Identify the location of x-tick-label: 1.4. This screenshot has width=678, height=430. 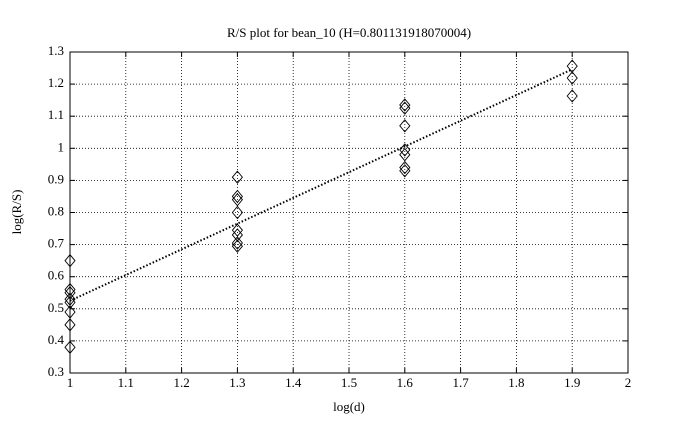
(293, 382).